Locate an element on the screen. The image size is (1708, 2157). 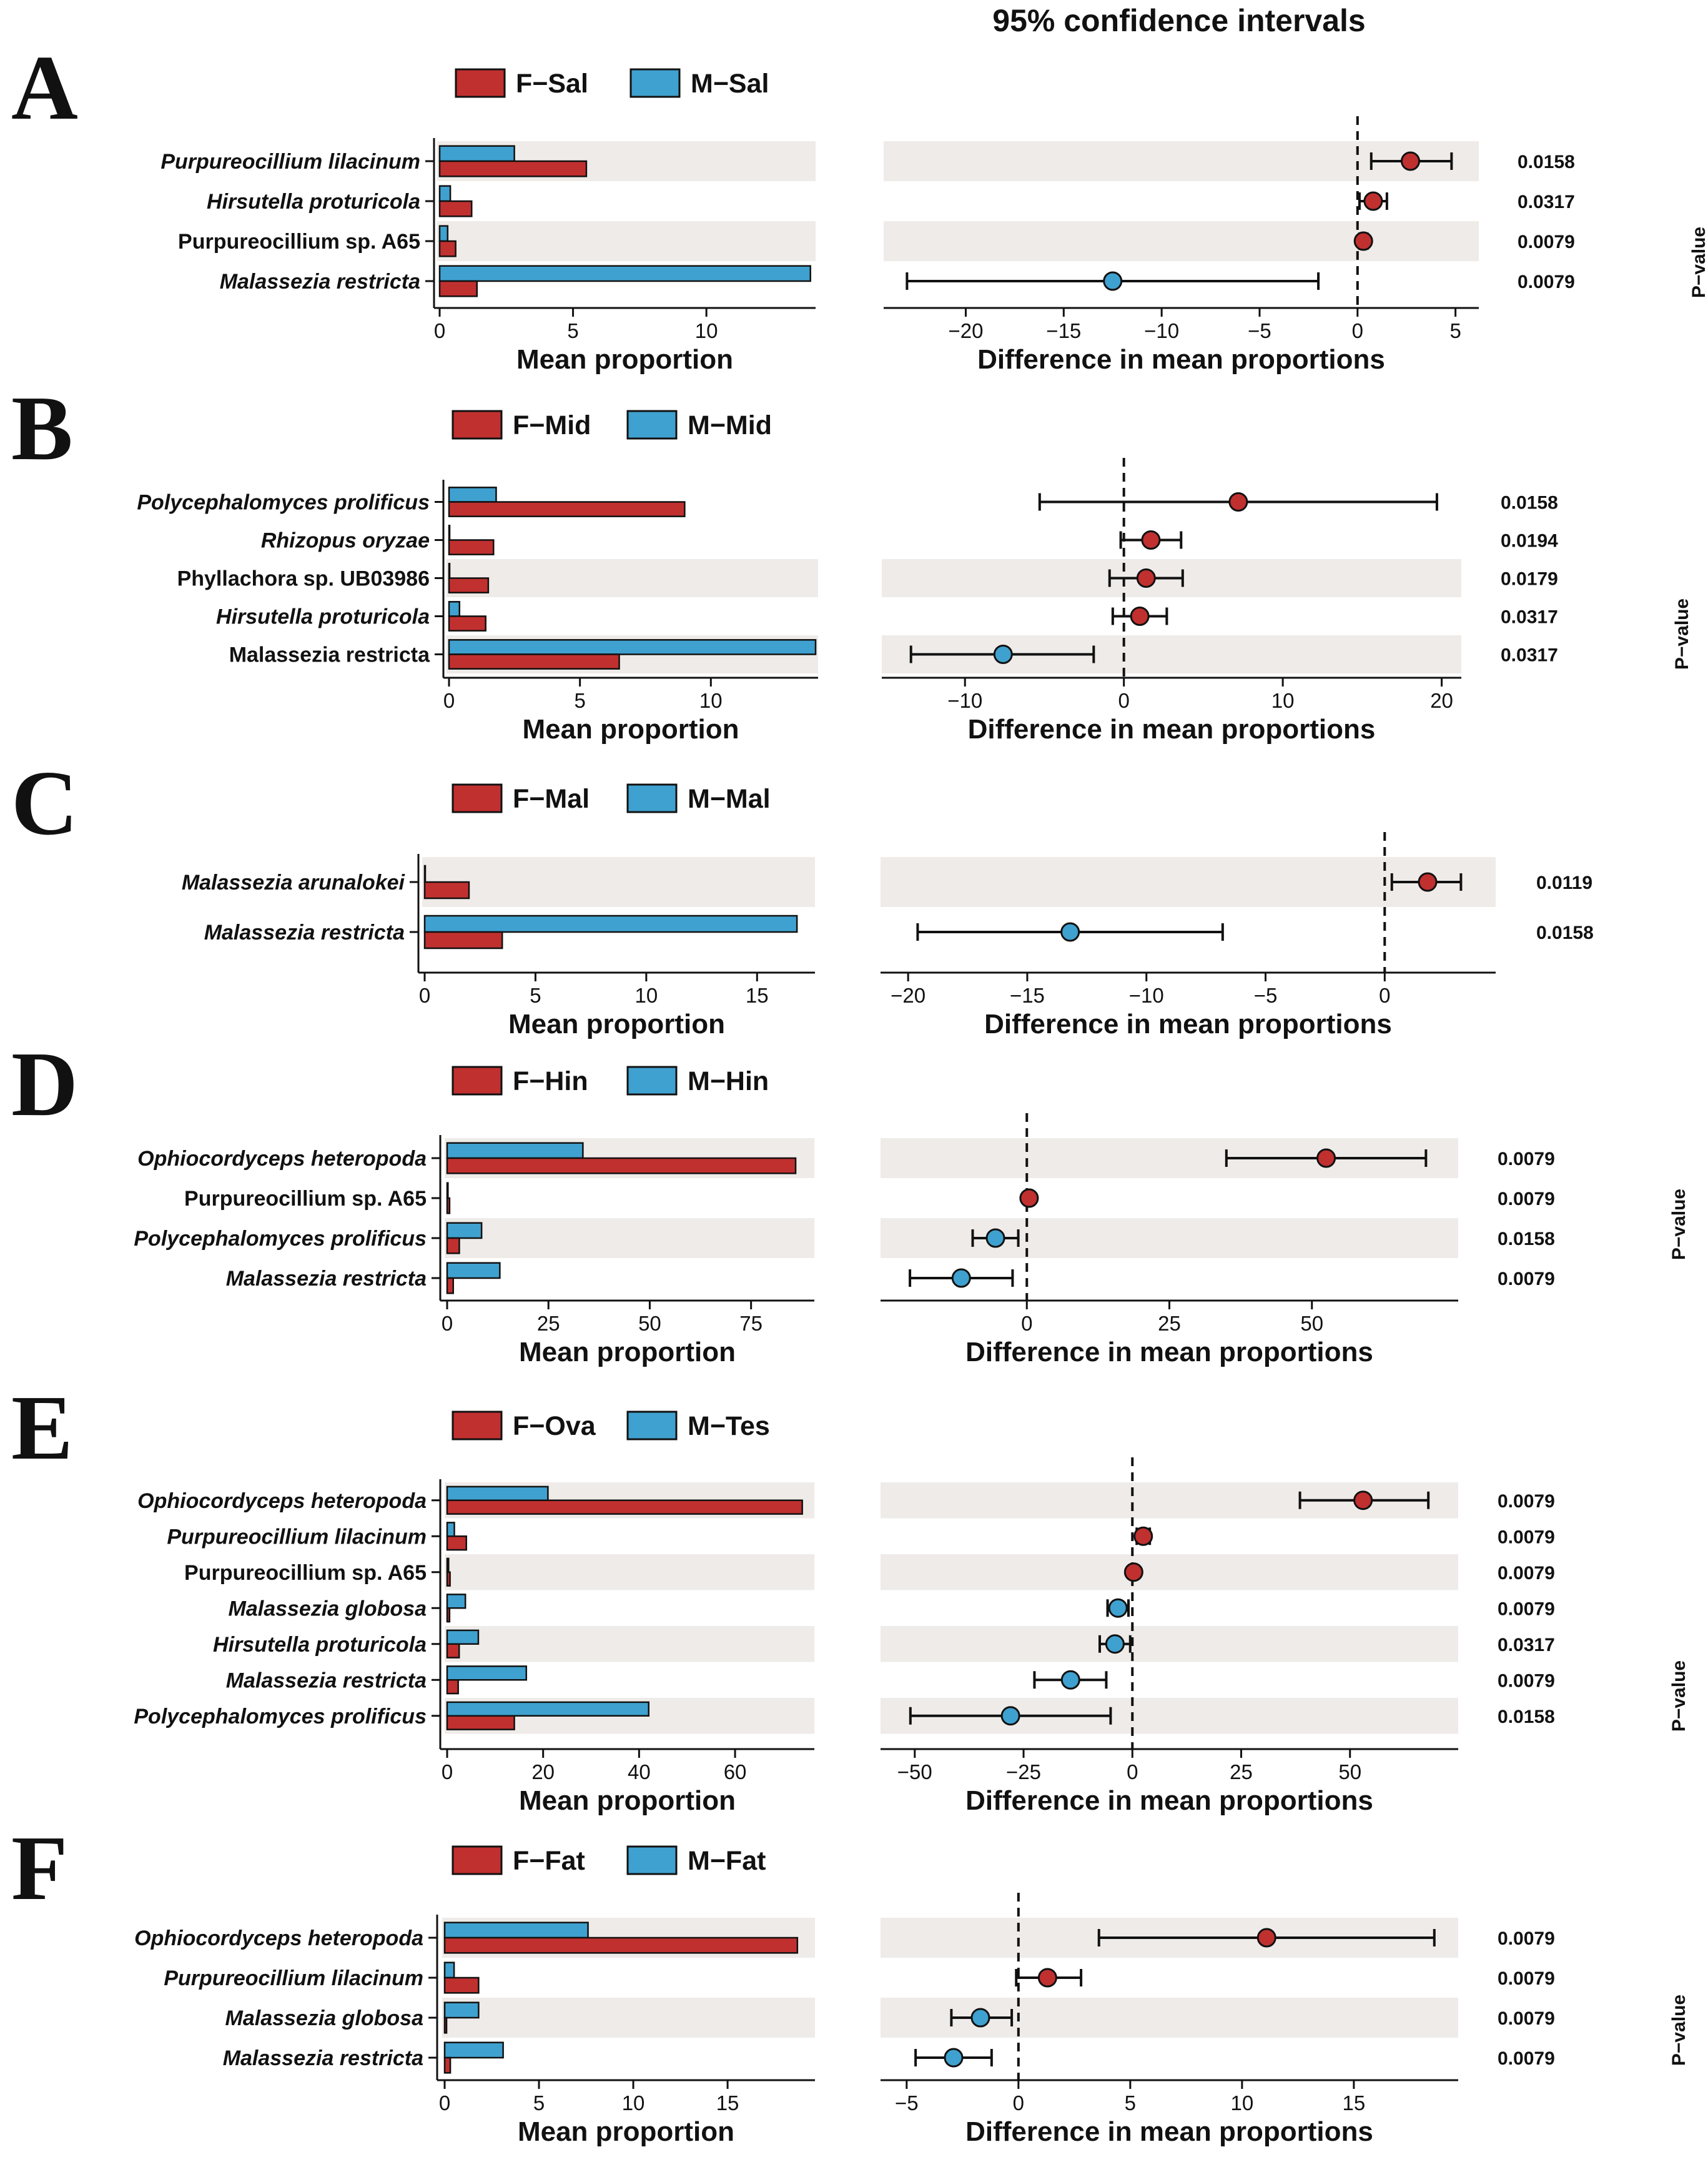
legend-label-female: F−Mid is located at coordinates (552, 425).